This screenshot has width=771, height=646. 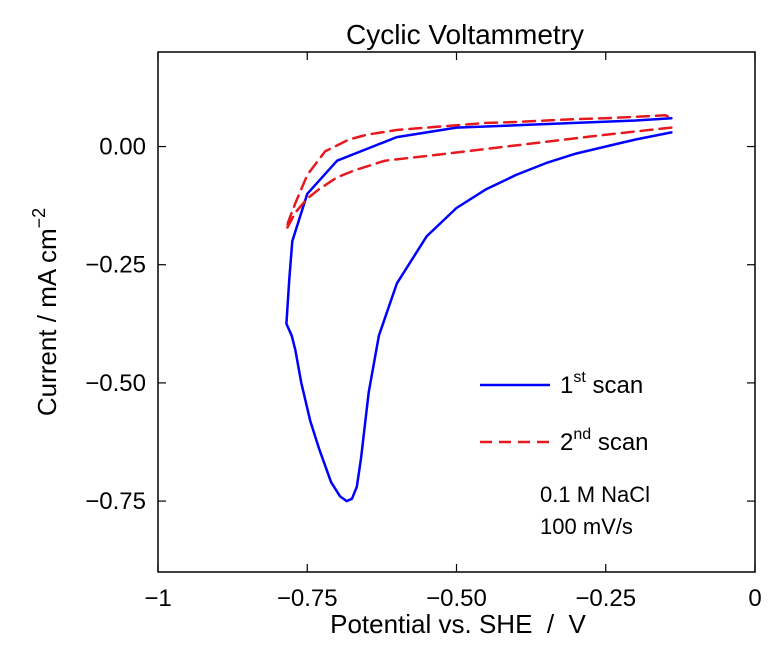 What do you see at coordinates (115, 265) in the screenshot?
I see `y-tick-label: −0.25` at bounding box center [115, 265].